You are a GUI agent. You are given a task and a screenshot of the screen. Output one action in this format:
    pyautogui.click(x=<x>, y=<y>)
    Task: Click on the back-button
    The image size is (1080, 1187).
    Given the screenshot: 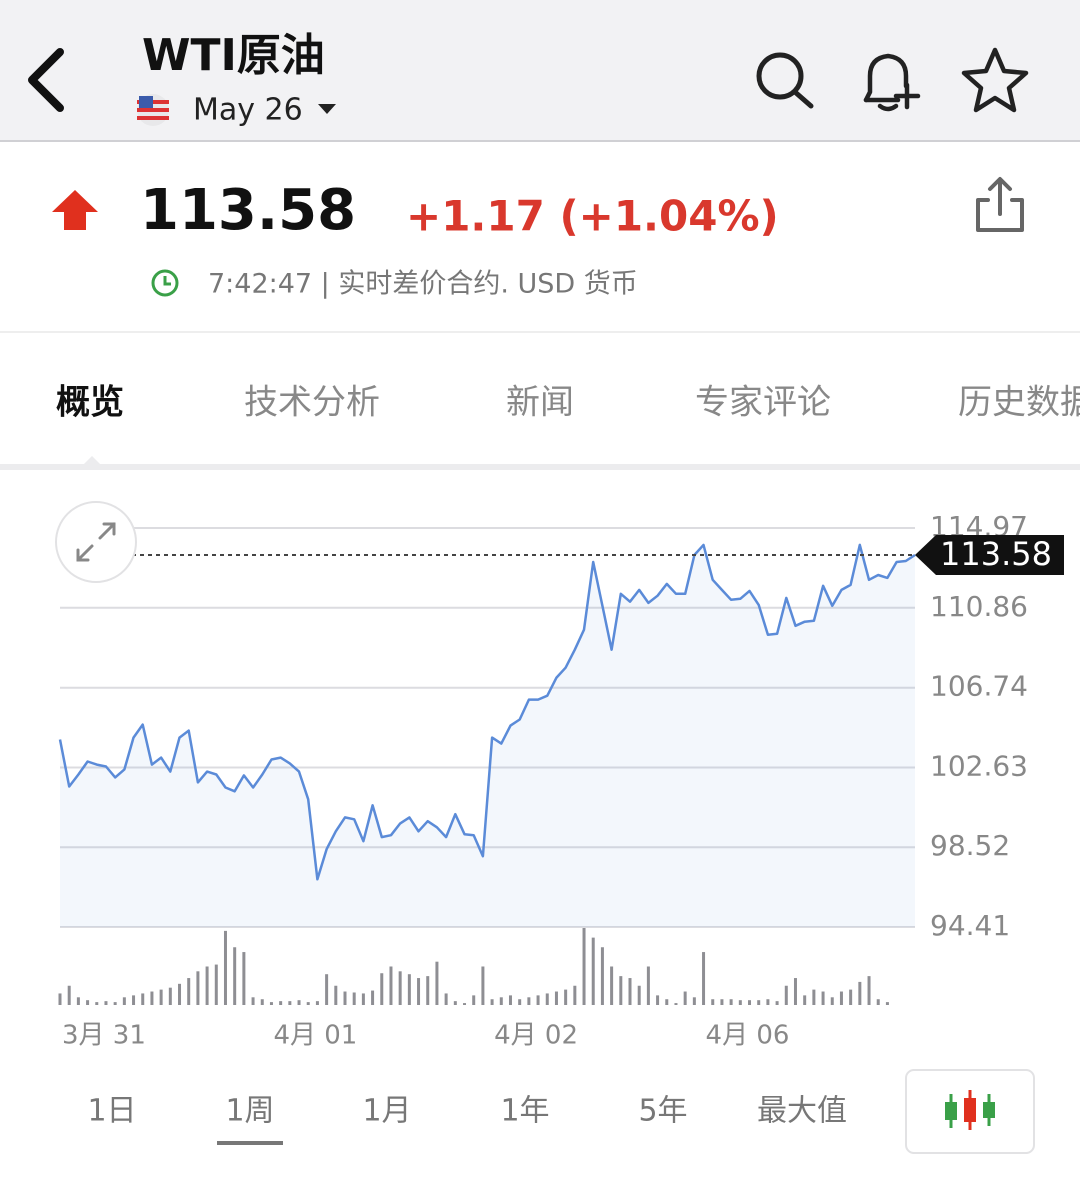 What is the action you would take?
    pyautogui.click(x=46, y=80)
    